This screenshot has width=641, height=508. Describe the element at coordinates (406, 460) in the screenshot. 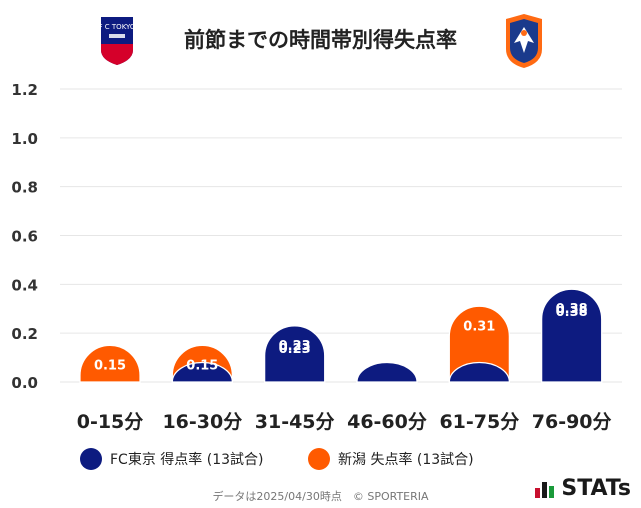

I see `legend-label-niigata: 新潟 失点率 (13試合)` at that location.